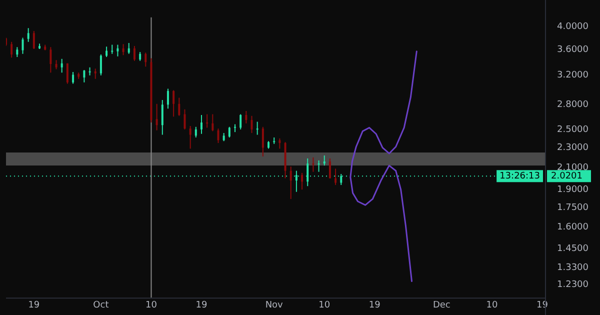 The height and width of the screenshot is (315, 600). I want to click on y-tick-label: 3.2000, so click(573, 75).